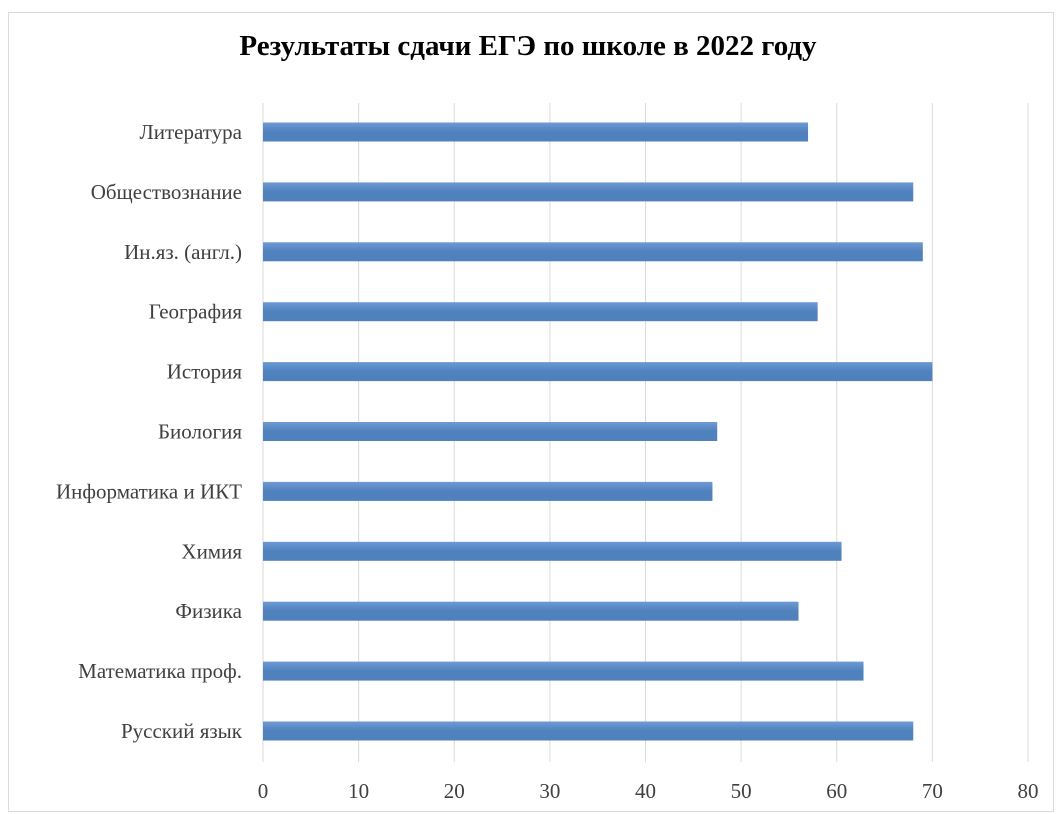 This screenshot has height=814, width=1056. I want to click on x-tick-label: 80, so click(1028, 791).